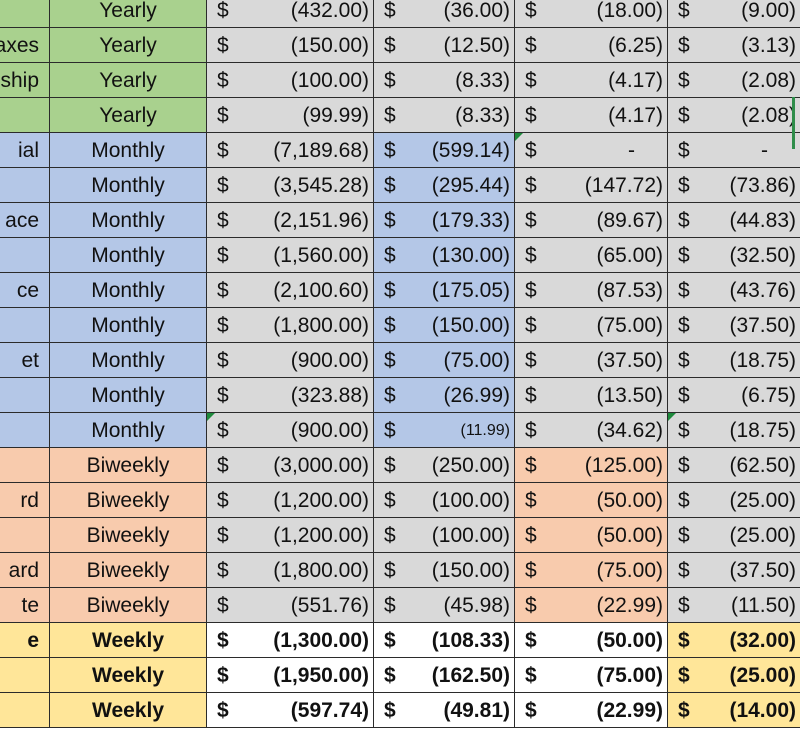 Image resolution: width=800 pixels, height=749 pixels. I want to click on cell-amount: $ (45.98), so click(444, 605).